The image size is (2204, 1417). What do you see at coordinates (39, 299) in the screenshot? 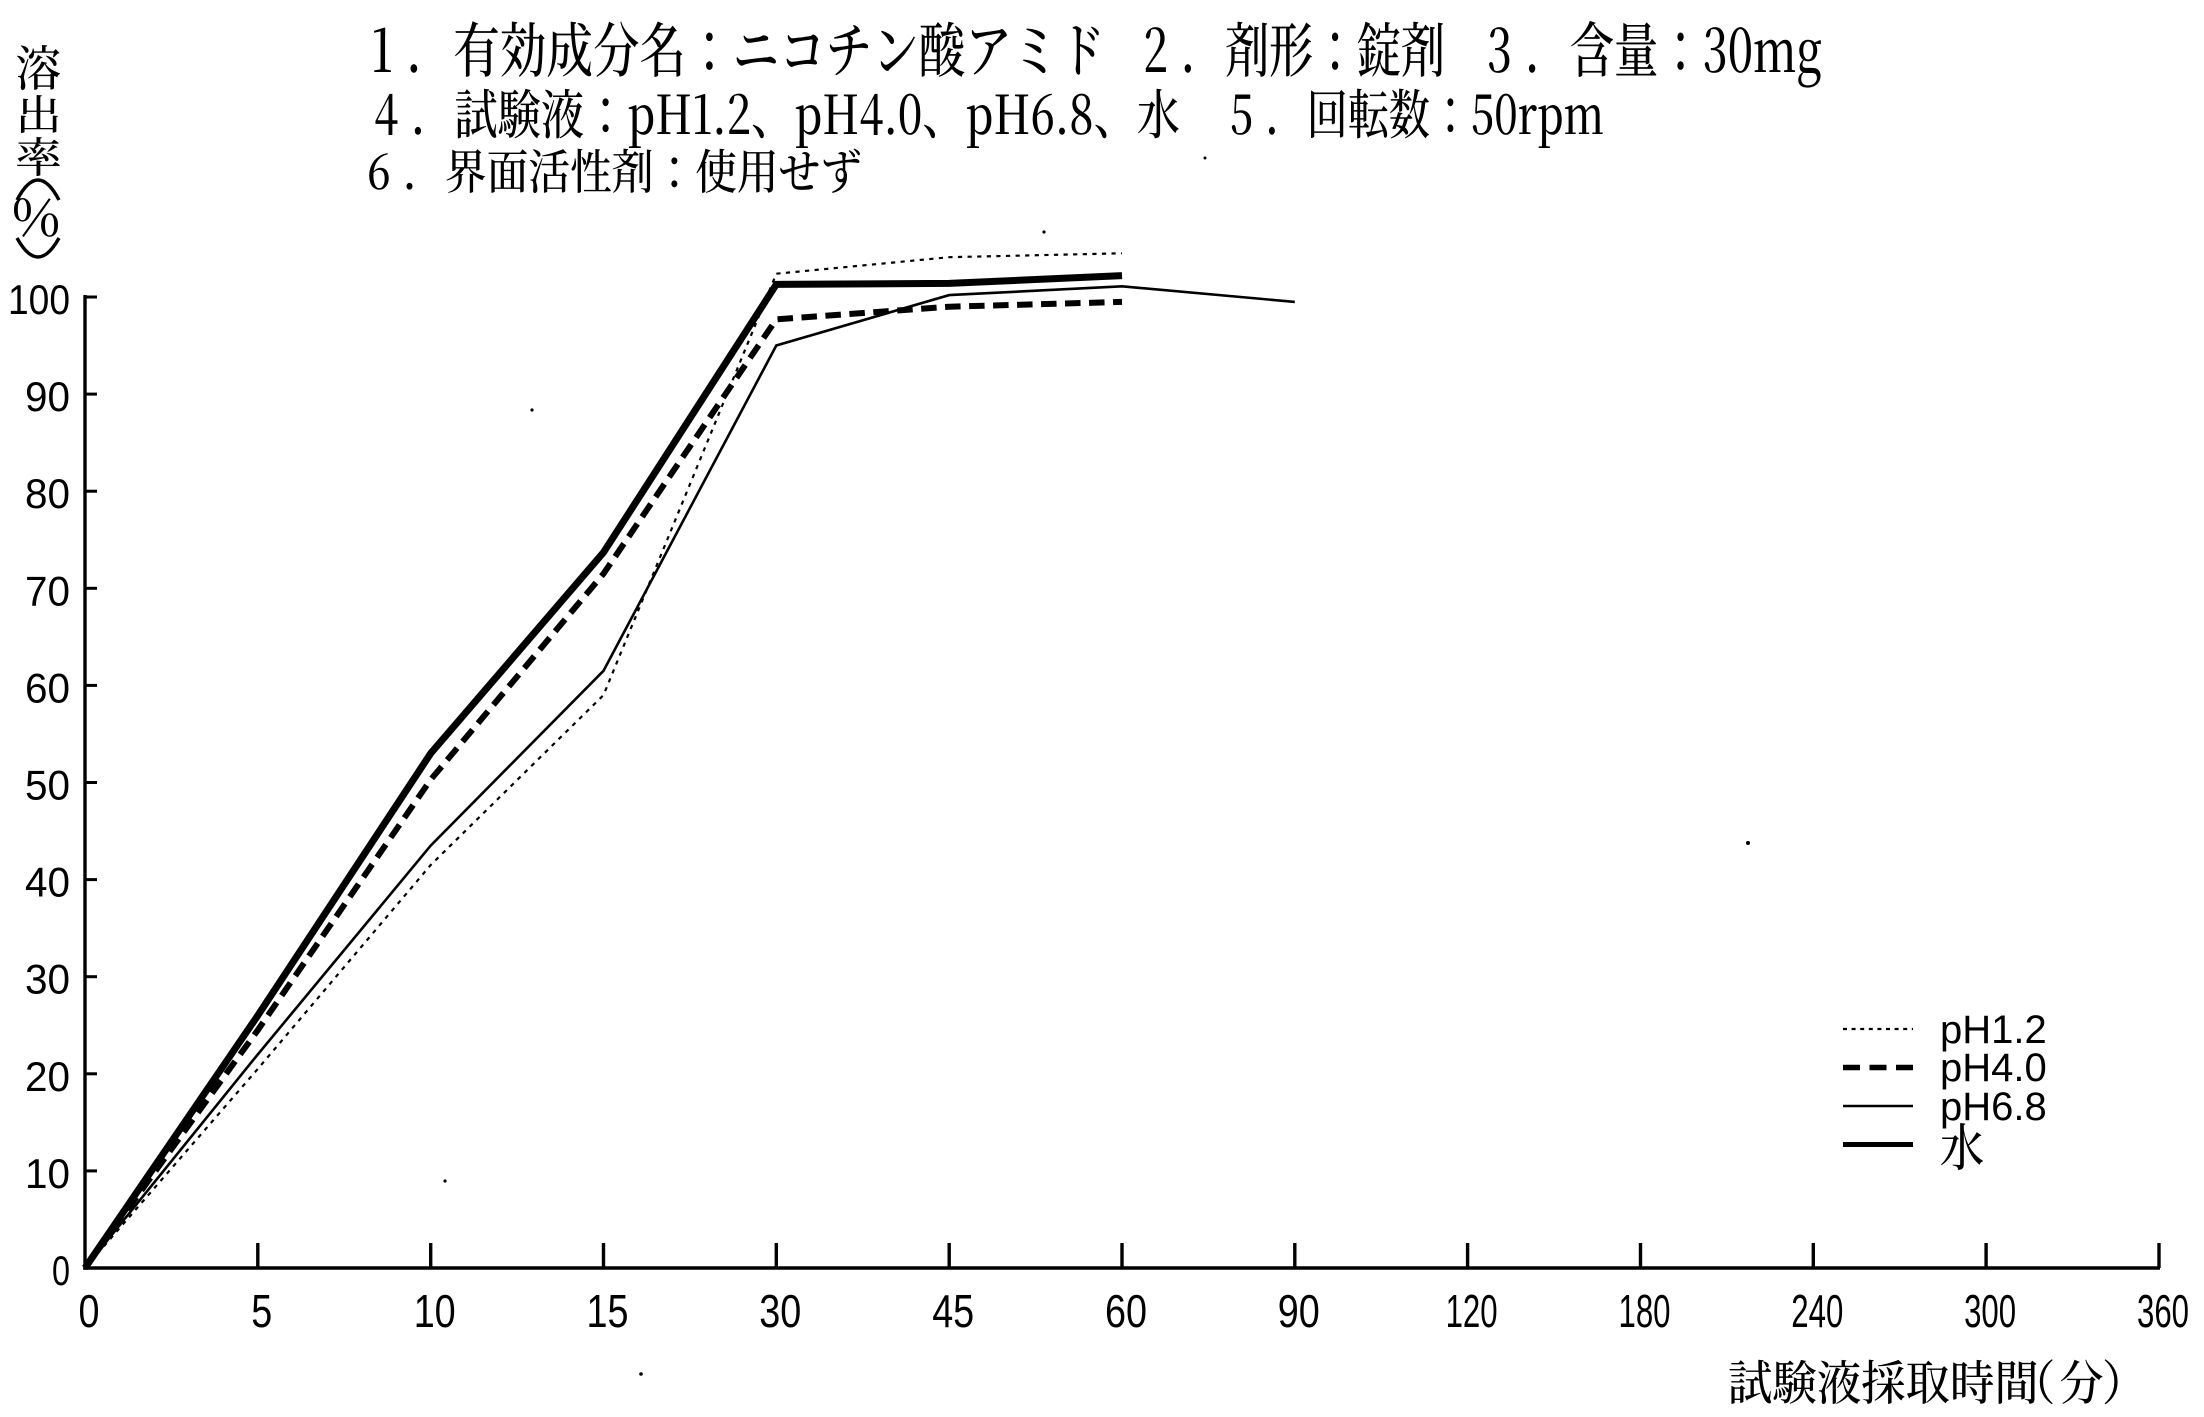
I see `svg-text: 100` at bounding box center [39, 299].